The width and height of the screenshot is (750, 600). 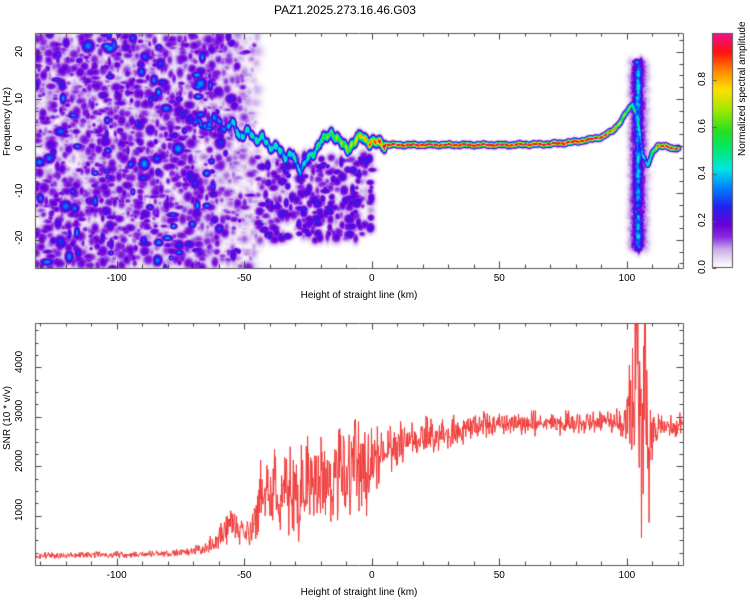 I want to click on snr-x-tick-0: 0, so click(x=371, y=575).